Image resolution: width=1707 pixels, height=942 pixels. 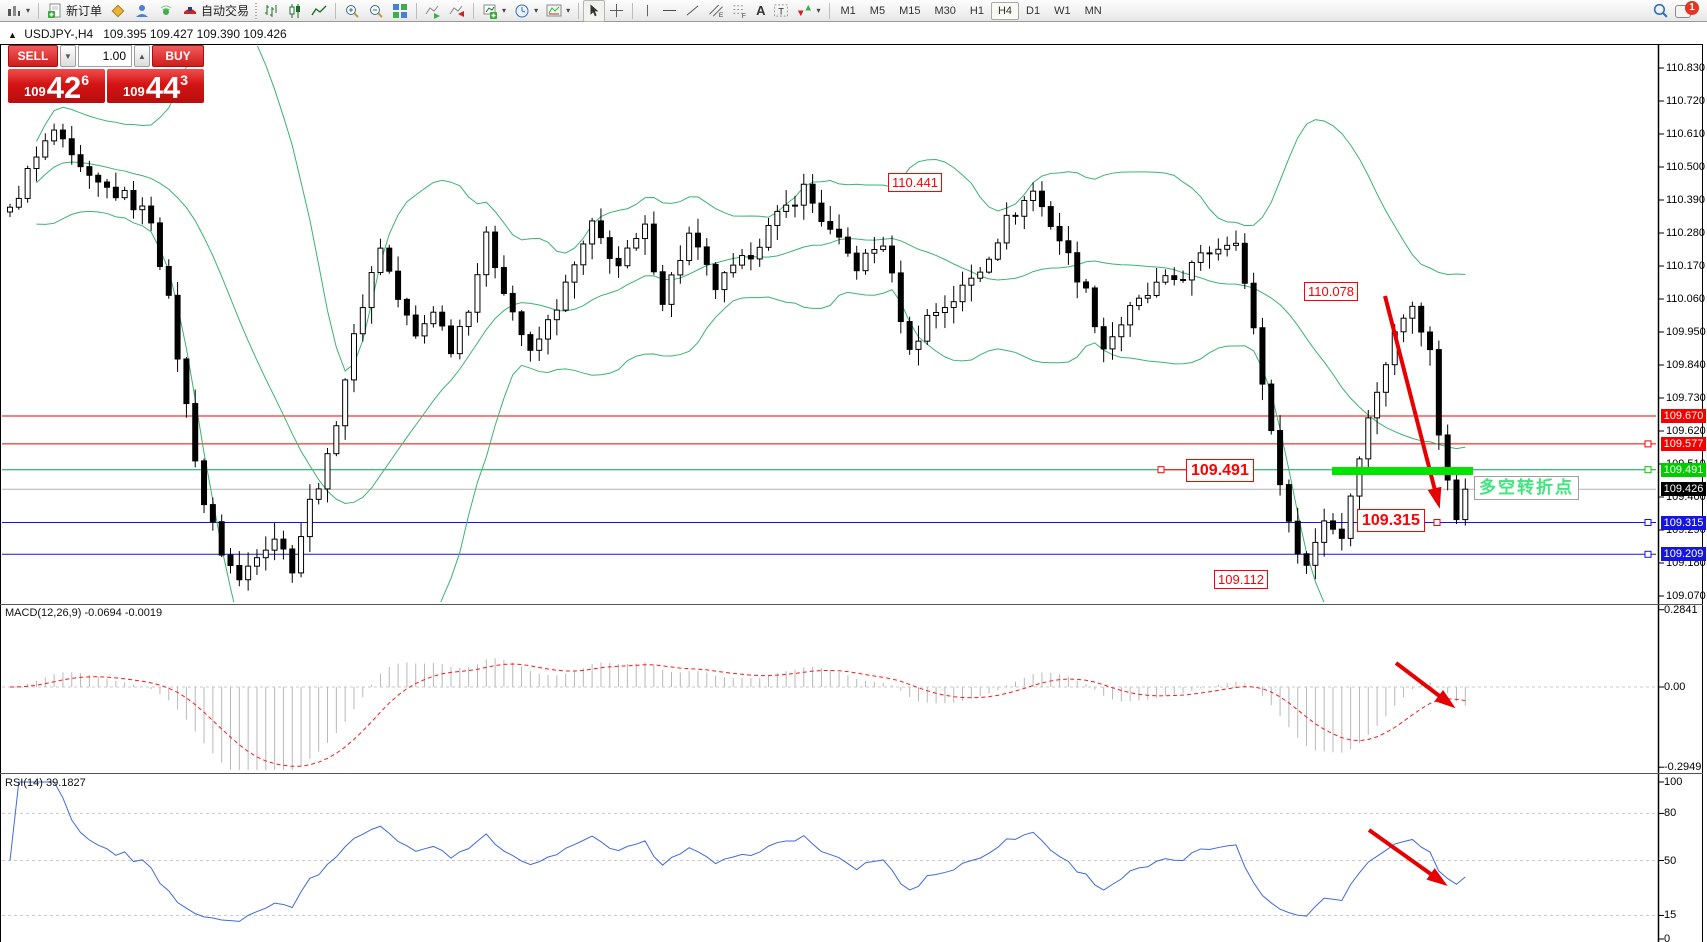 I want to click on cursor-icon, so click(x=594, y=10).